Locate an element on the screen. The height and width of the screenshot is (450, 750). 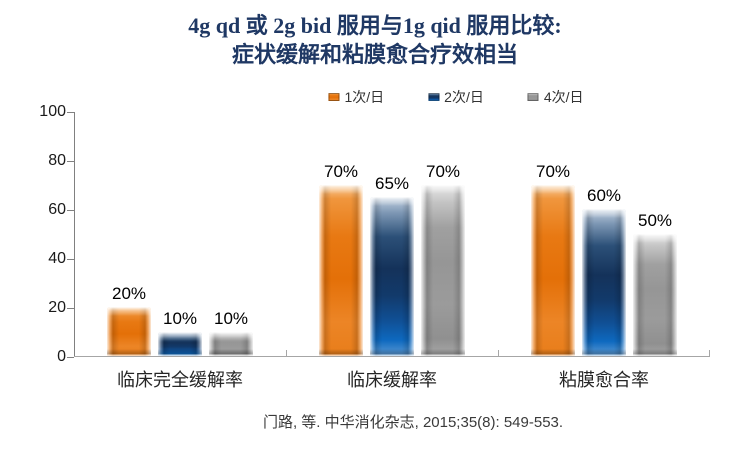
bar-column: 65% is located at coordinates (392, 265).